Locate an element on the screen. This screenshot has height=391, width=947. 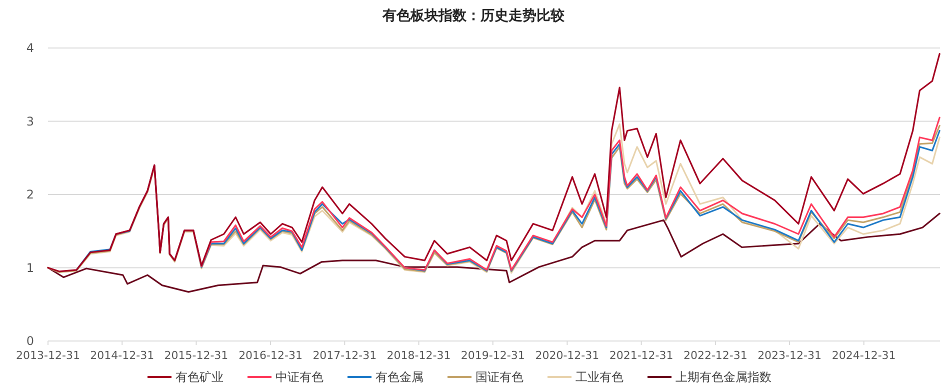
legend-label: 有色金属 is located at coordinates (400, 377).